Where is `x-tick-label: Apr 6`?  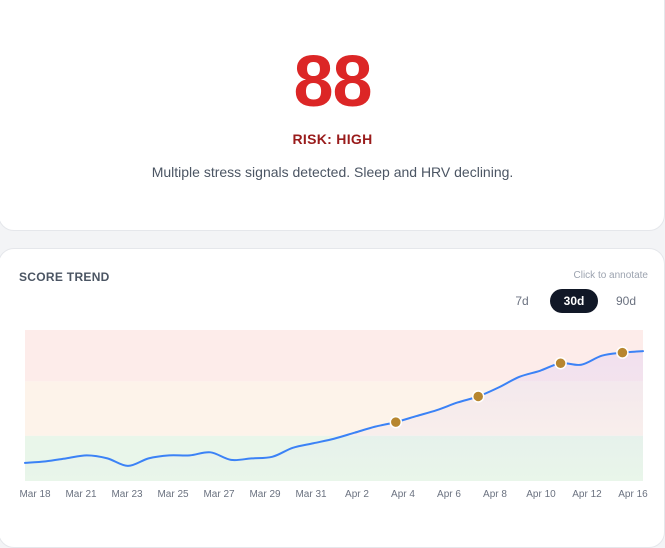 x-tick-label: Apr 6 is located at coordinates (449, 494).